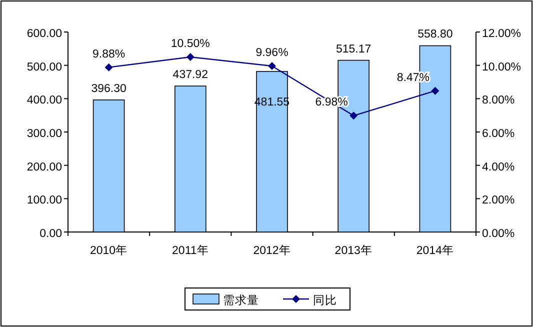 The height and width of the screenshot is (327, 533). Describe the element at coordinates (44, 200) in the screenshot. I see `y-tick-label: 100.00` at that location.